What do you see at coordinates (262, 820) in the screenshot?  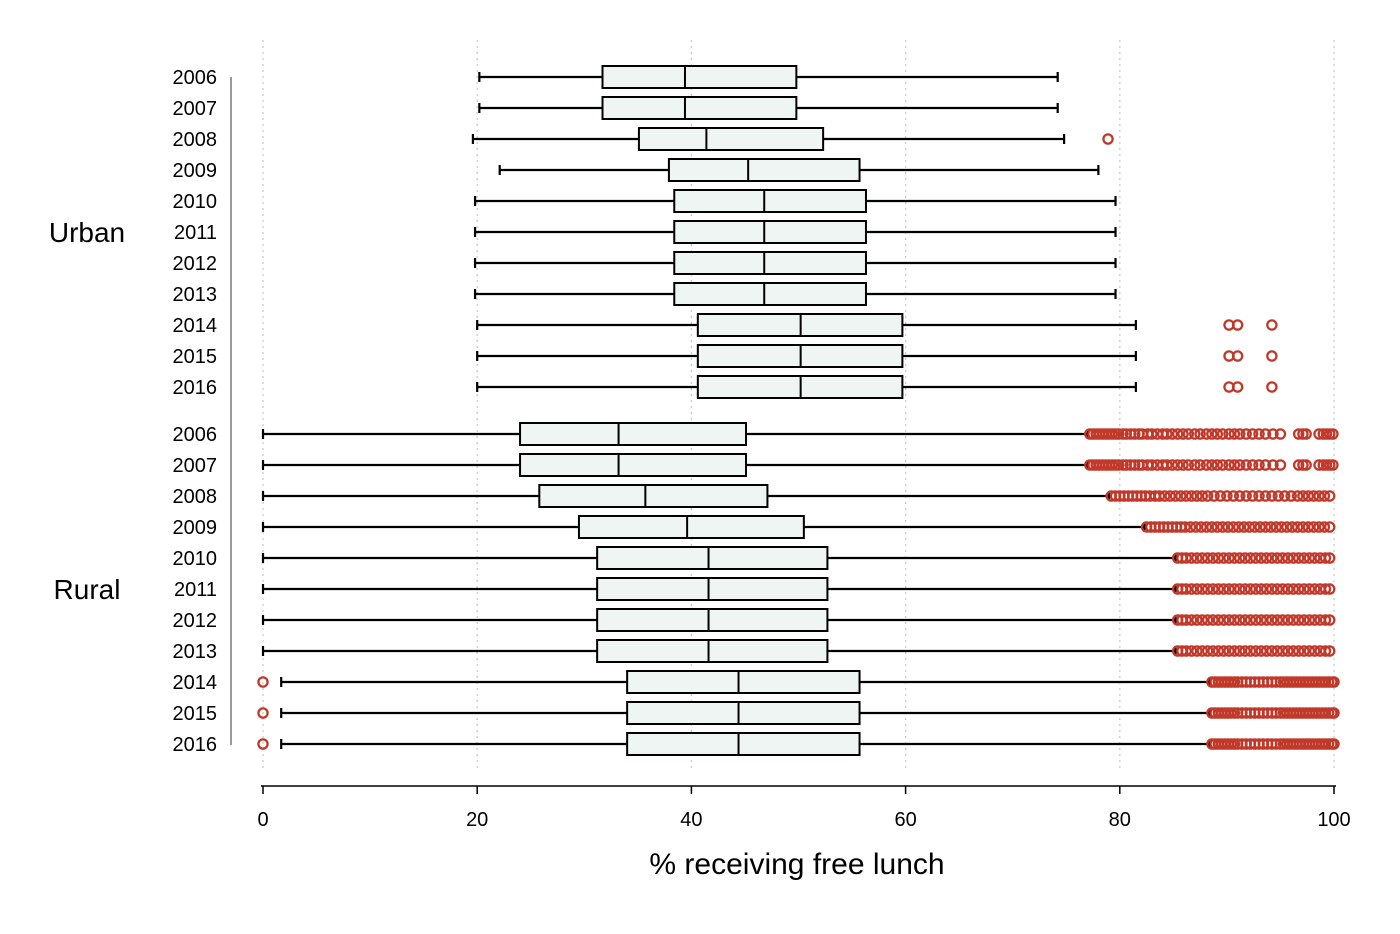 I see `x-tick-label: 0` at bounding box center [262, 820].